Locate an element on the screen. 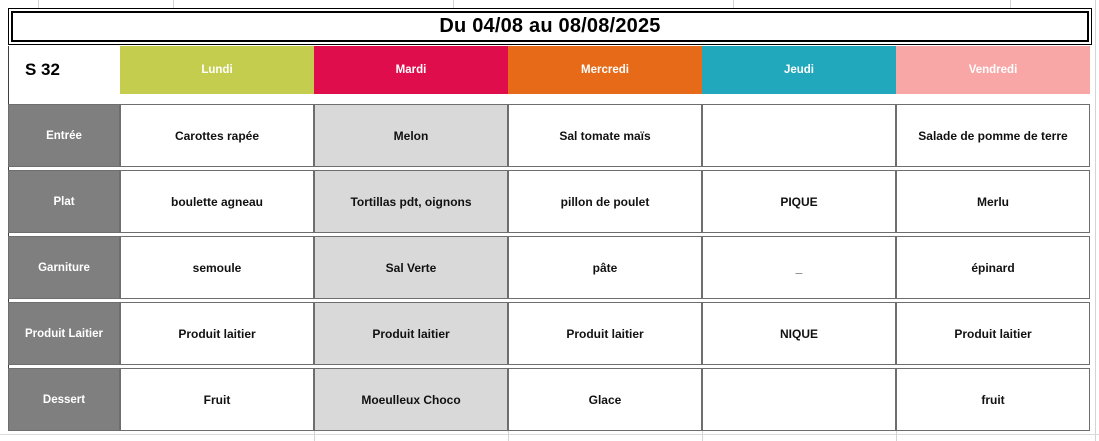 The height and width of the screenshot is (441, 1099). cell-mercredi-dessert: Glace is located at coordinates (605, 399).